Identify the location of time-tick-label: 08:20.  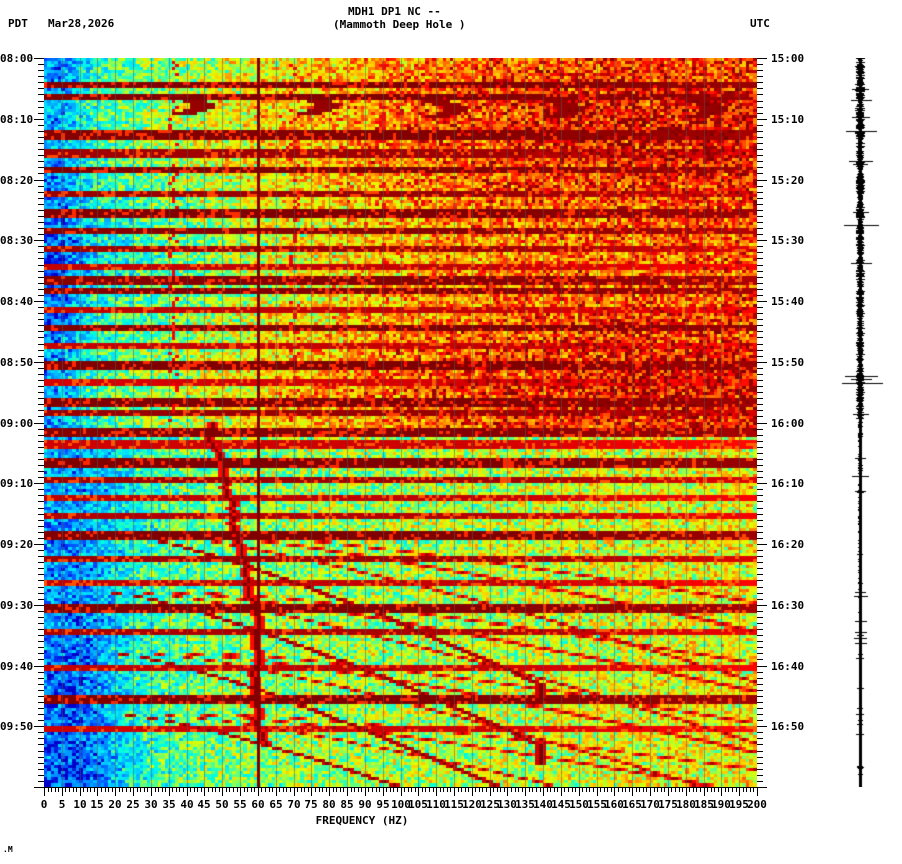
(17, 180).